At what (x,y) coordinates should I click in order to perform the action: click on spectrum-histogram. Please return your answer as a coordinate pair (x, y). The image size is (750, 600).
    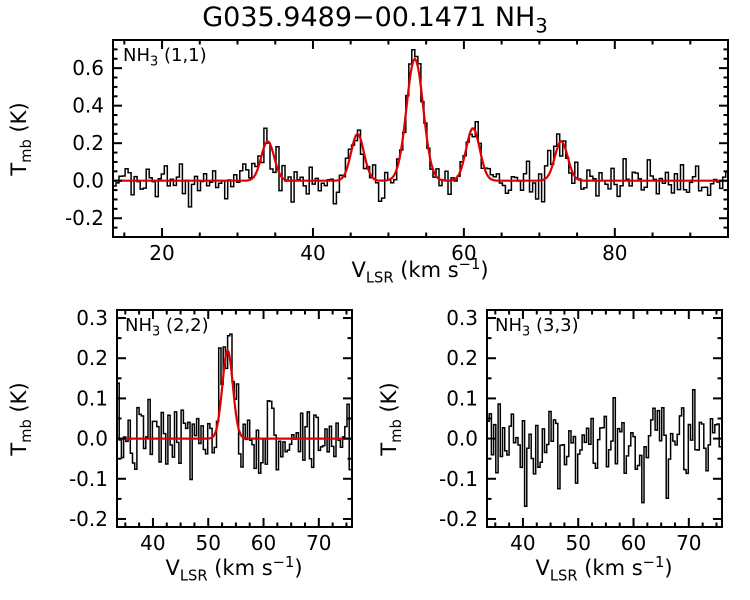
    Looking at the image, I should click on (604, 448).